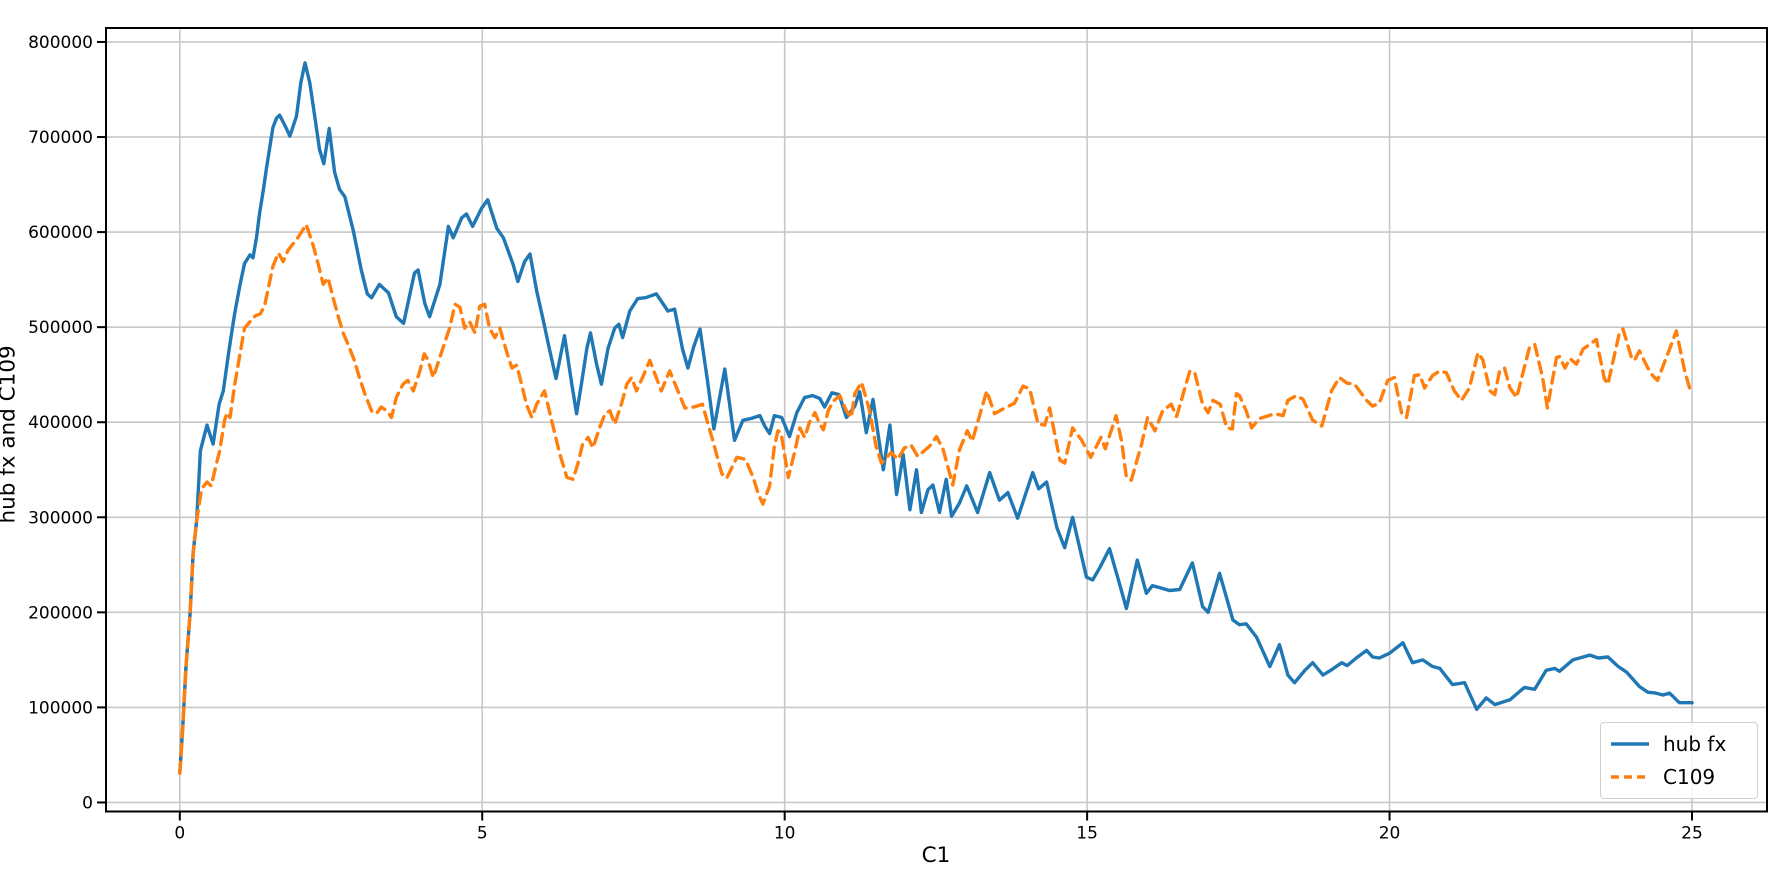 This screenshot has height=878, width=1788. Describe the element at coordinates (1390, 834) in the screenshot. I see `x-tick-label: 20` at that location.